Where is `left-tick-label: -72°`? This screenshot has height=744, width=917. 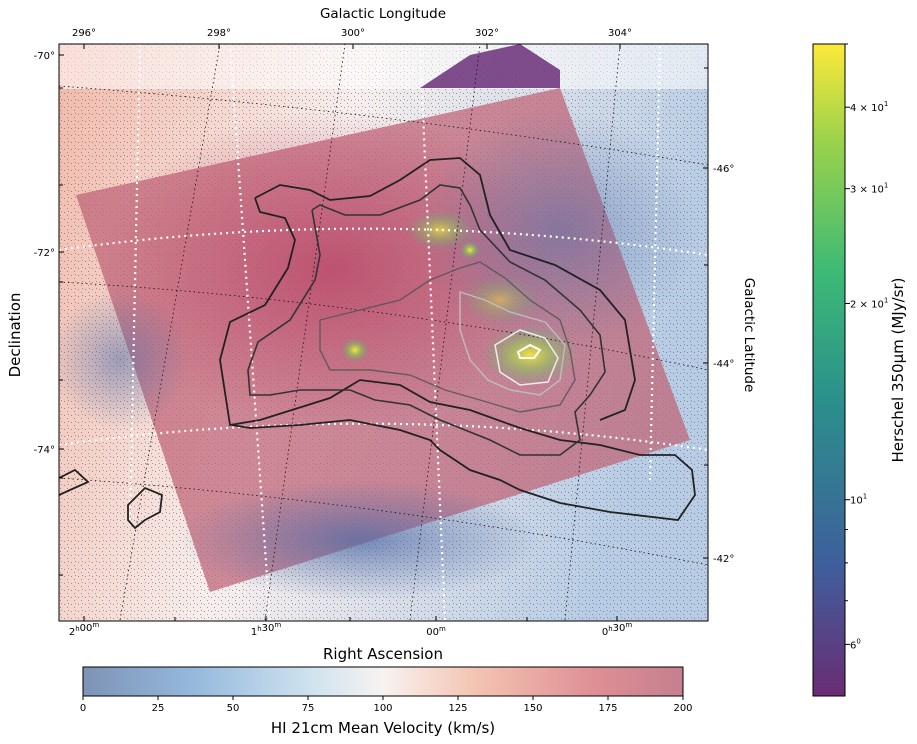 left-tick-label: -72° is located at coordinates (44, 253).